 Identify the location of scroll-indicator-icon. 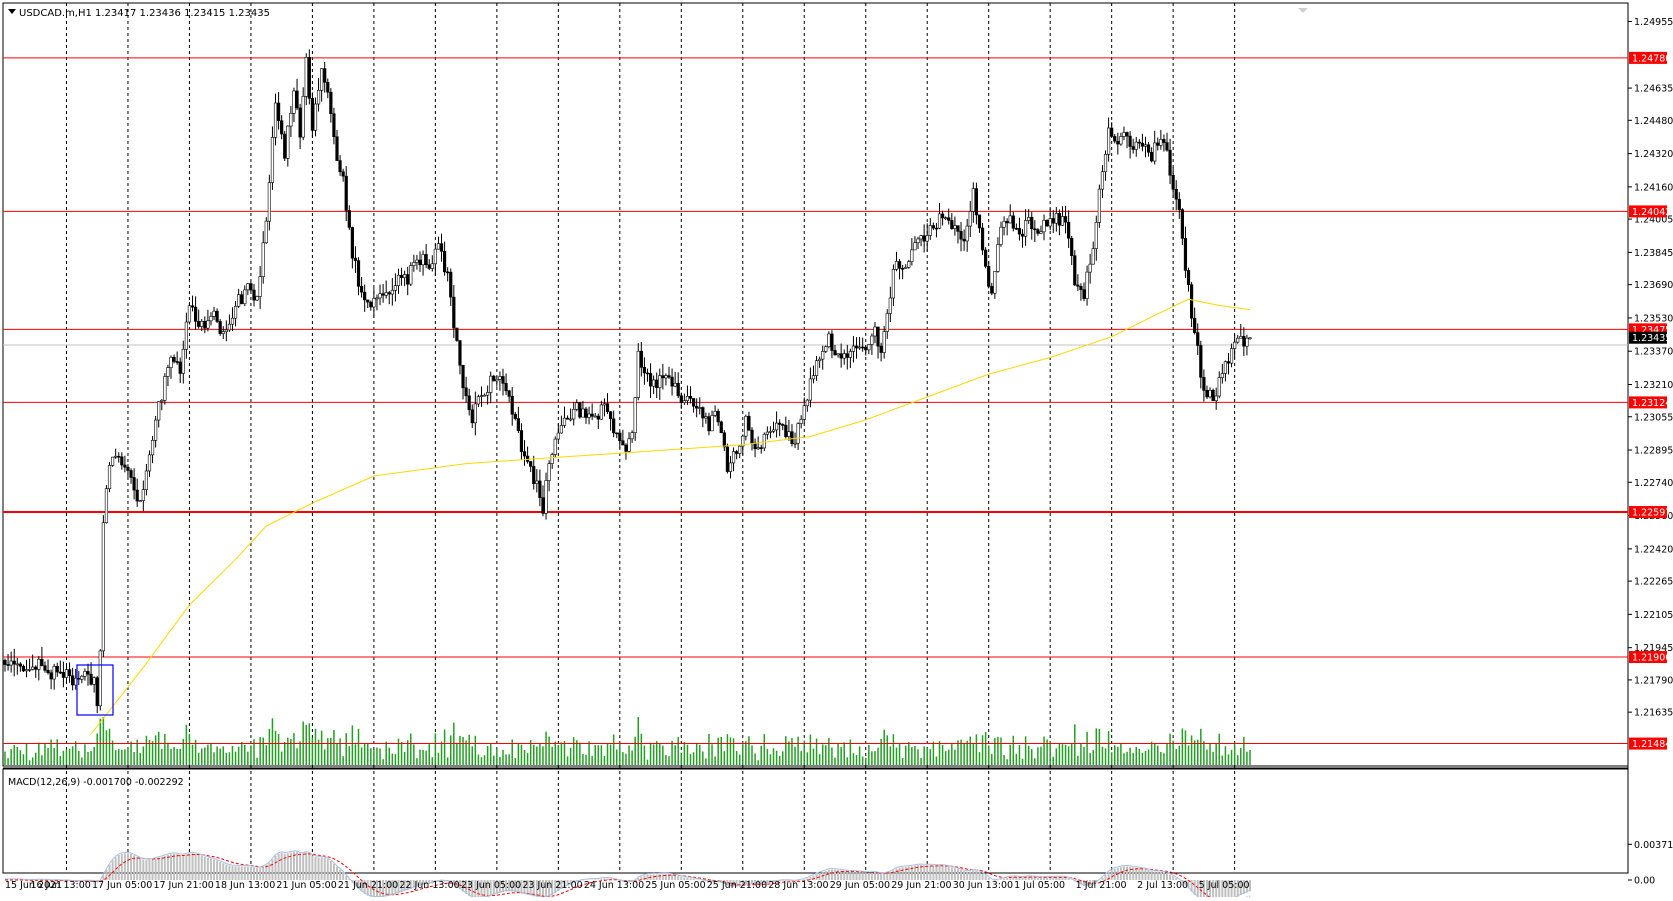
(1303, 10).